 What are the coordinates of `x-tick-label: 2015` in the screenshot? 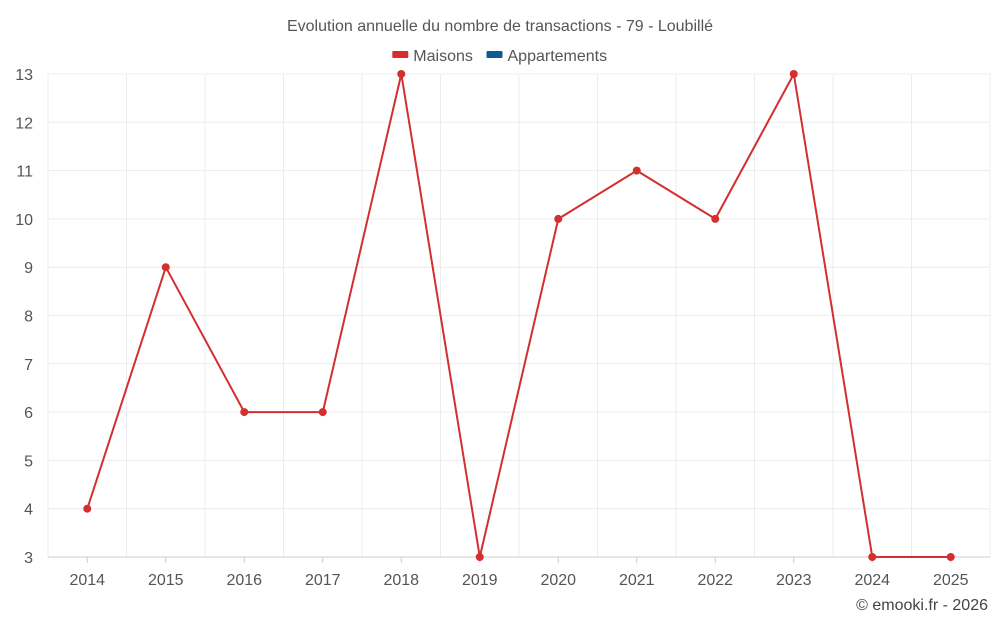 It's located at (166, 580).